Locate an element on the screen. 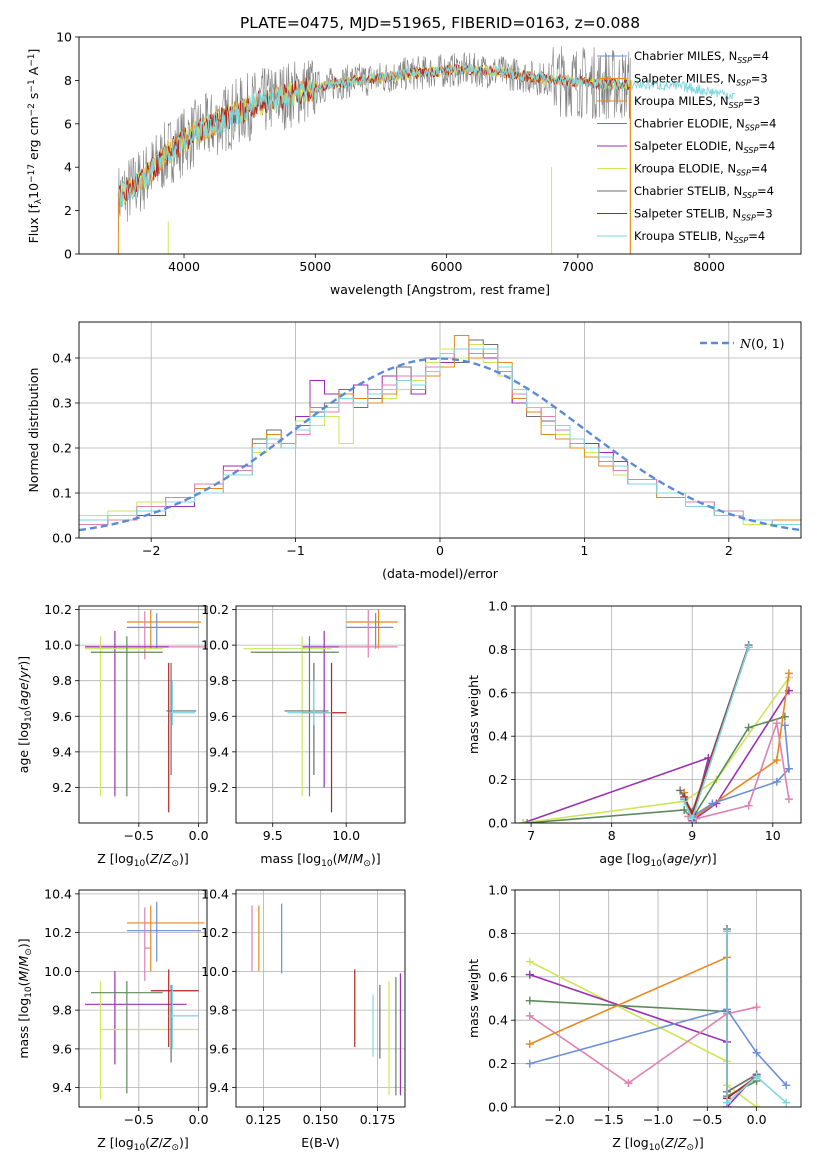 The height and width of the screenshot is (1170, 819). massweight_vs_Z-ytick-label: 0.0 is located at coordinates (498, 1107).